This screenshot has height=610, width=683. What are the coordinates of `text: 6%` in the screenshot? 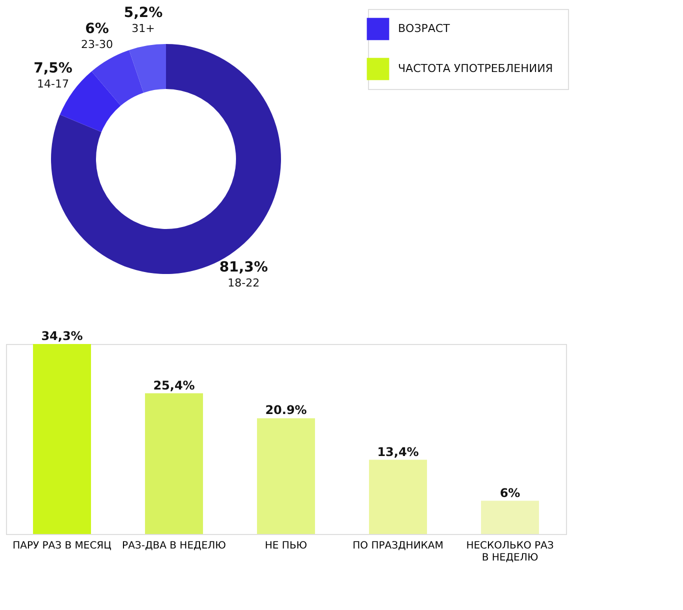 It's located at (97, 29).